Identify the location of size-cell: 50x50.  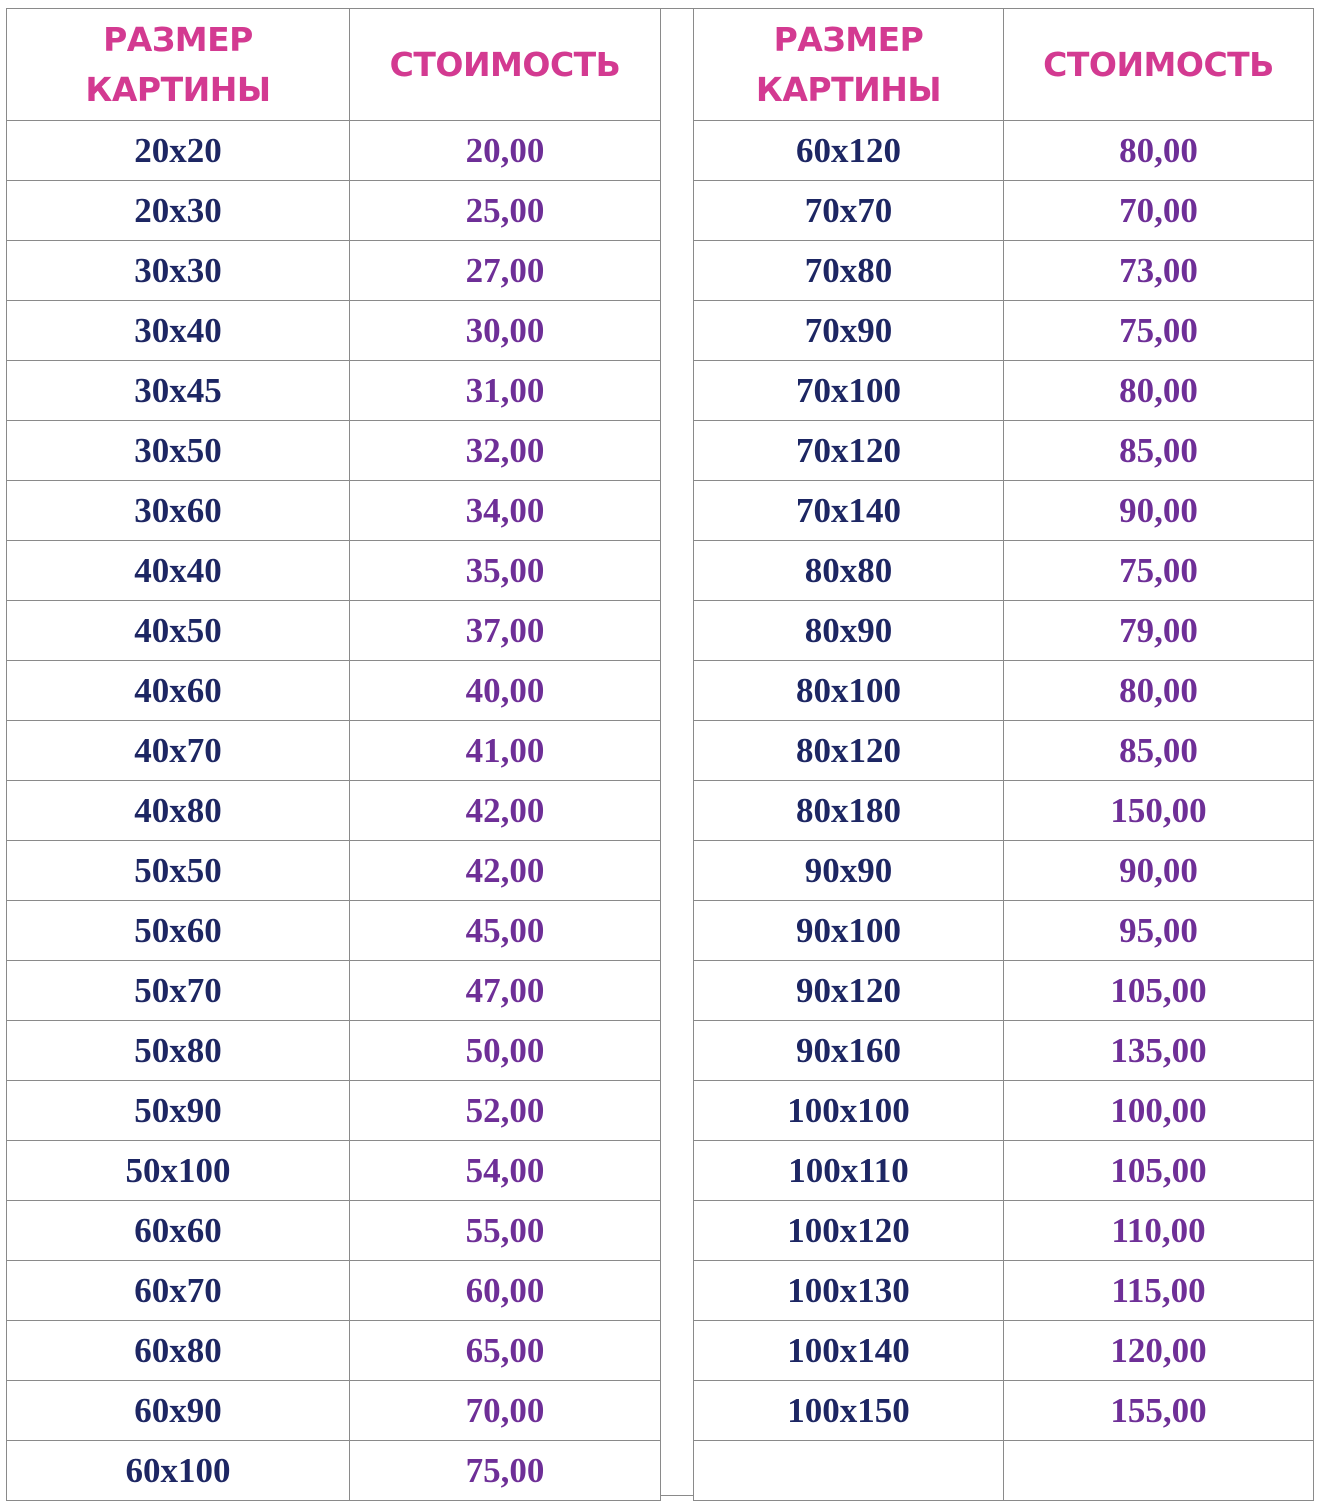
(178, 870).